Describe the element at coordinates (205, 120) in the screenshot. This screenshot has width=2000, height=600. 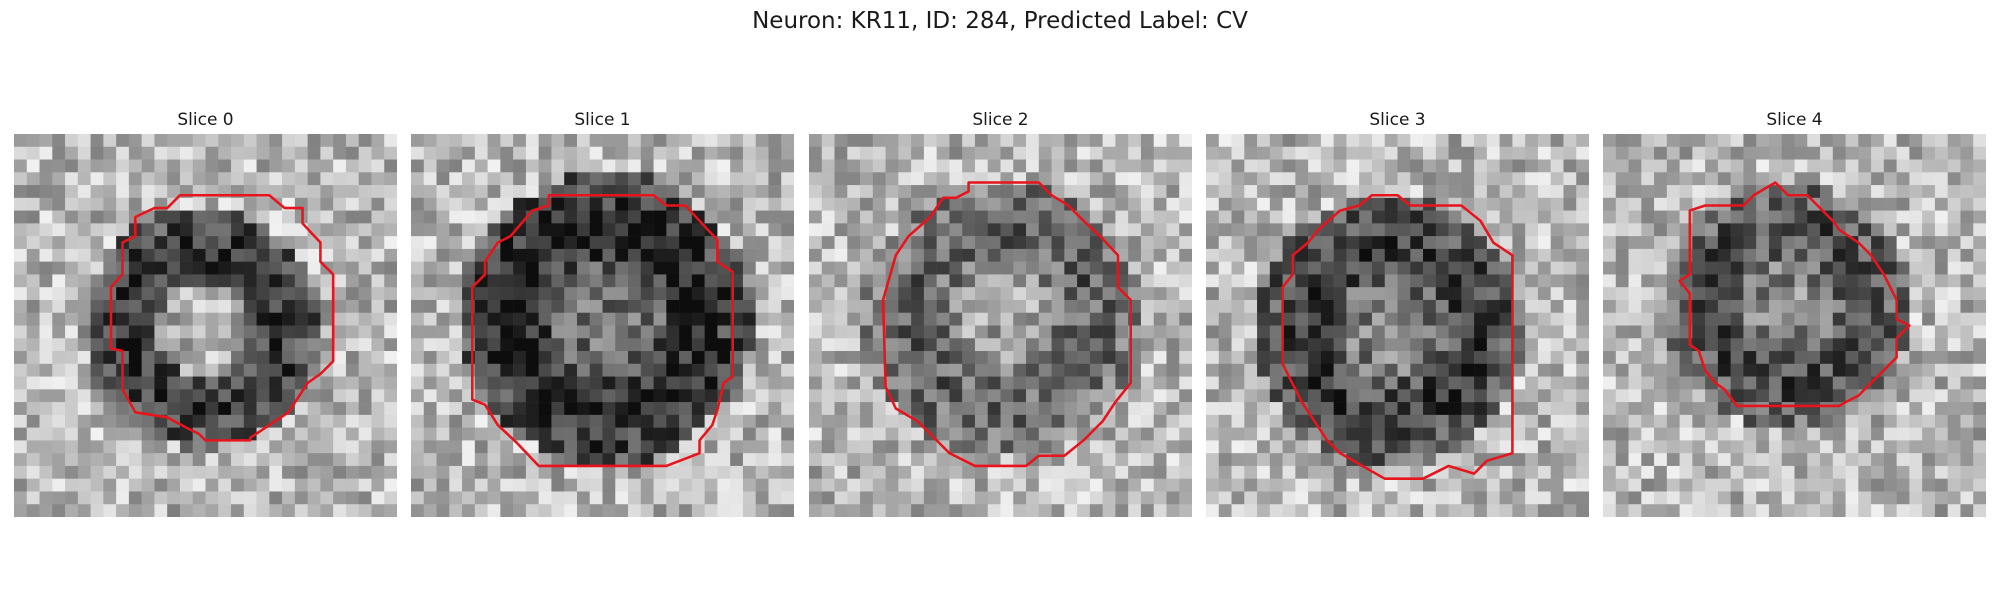
I see `slice-title: Slice 0` at that location.